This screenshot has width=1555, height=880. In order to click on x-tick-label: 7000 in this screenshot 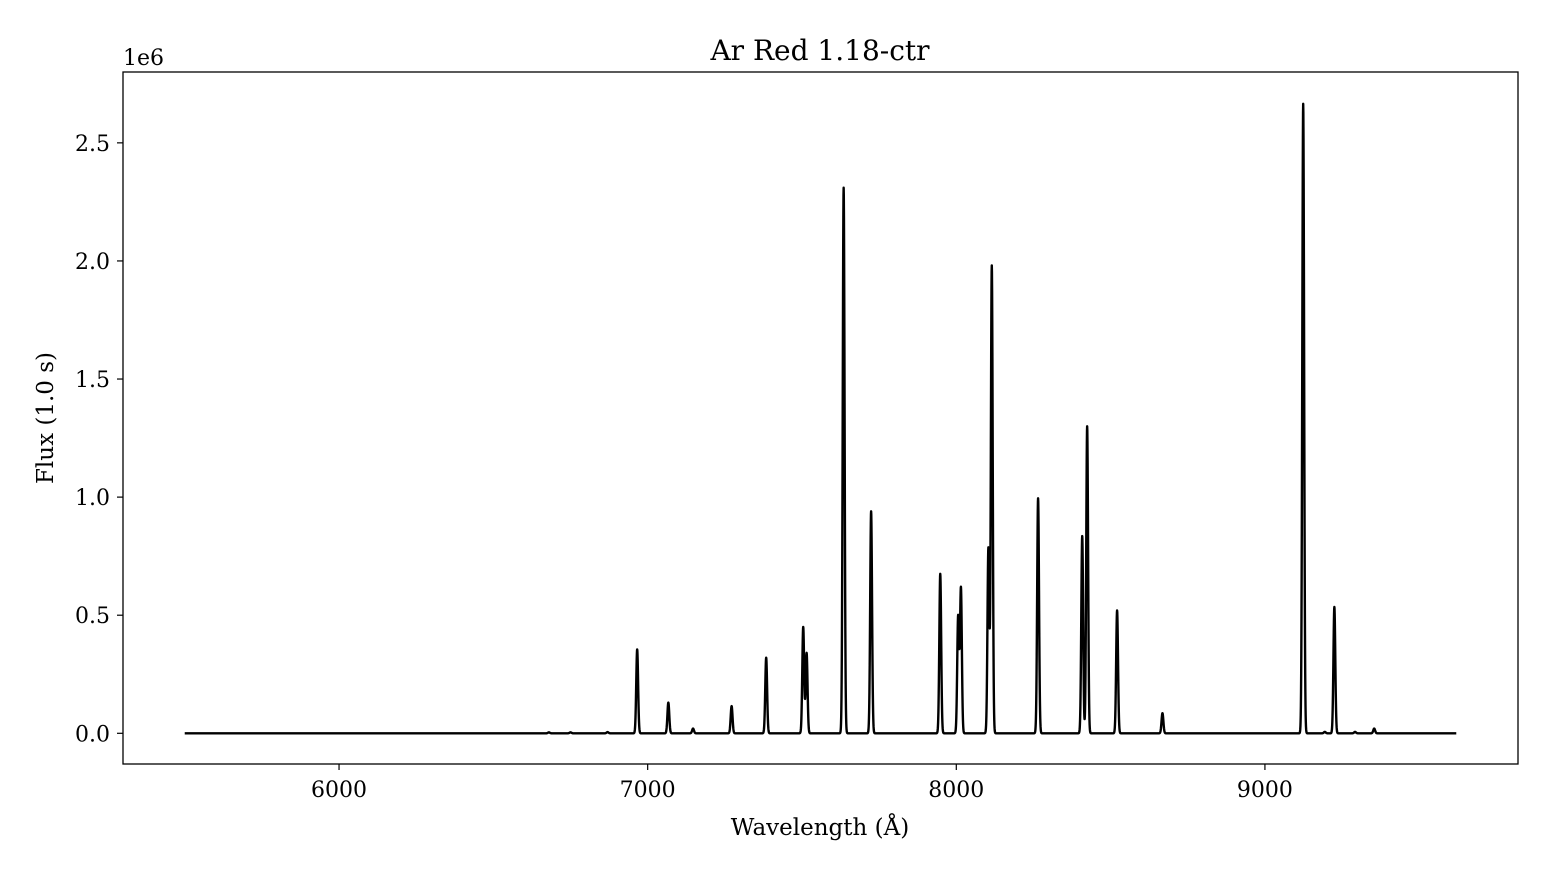, I will do `click(648, 790)`.